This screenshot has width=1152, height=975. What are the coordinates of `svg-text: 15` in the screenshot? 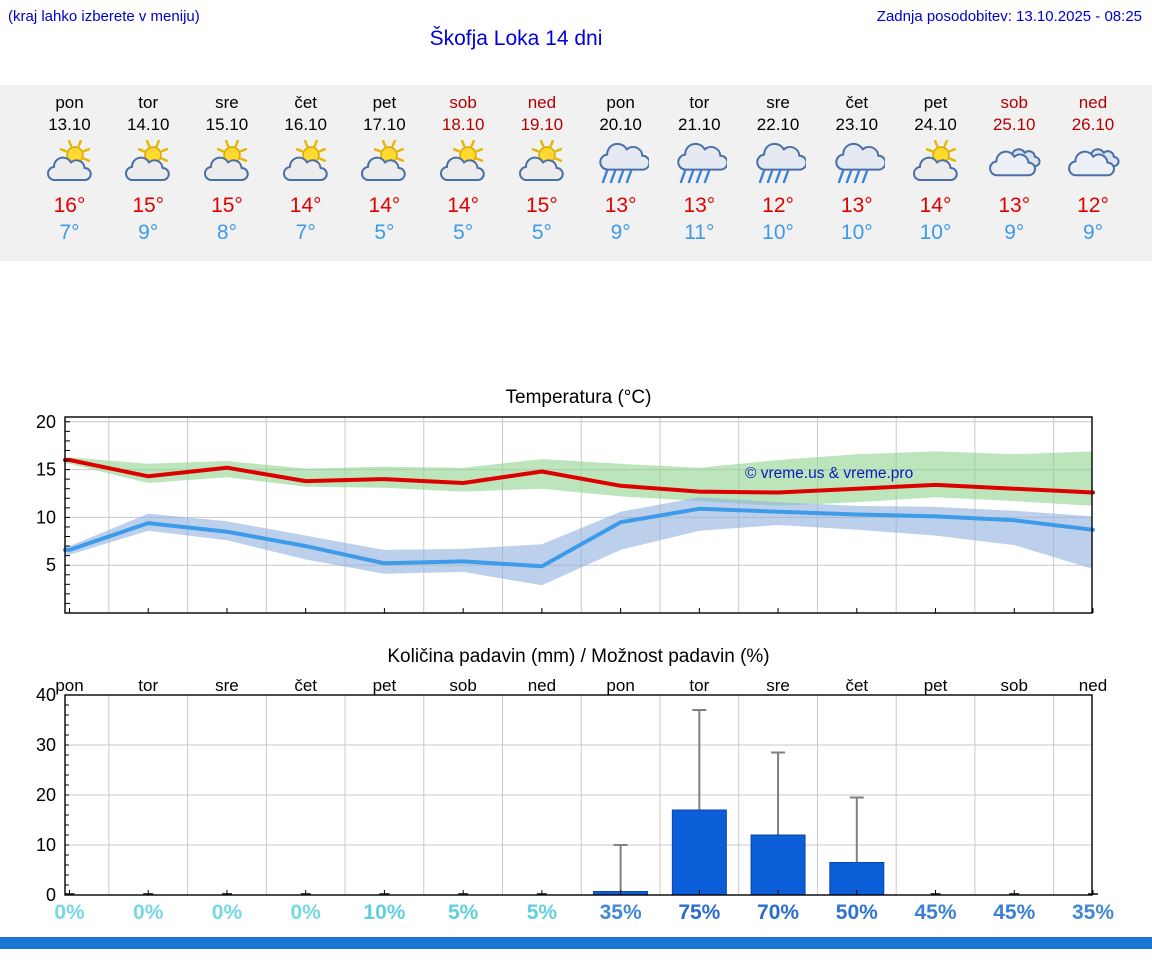 It's located at (46, 470).